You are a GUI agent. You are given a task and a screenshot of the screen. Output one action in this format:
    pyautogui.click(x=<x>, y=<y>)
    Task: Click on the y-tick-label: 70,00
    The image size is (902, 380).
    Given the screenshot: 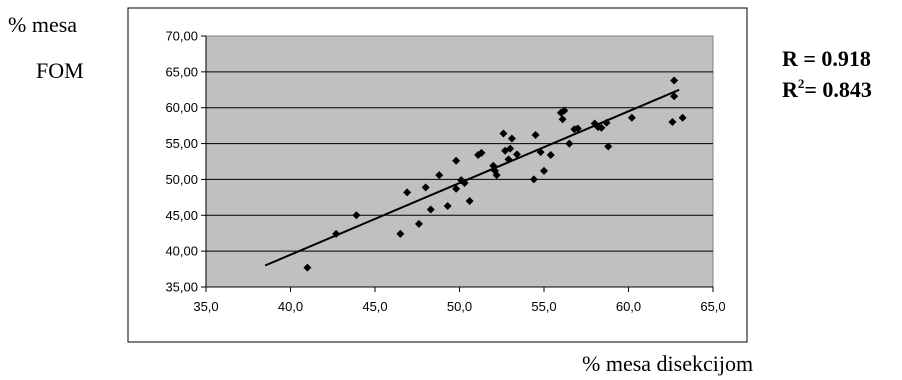 What is the action you would take?
    pyautogui.click(x=181, y=36)
    